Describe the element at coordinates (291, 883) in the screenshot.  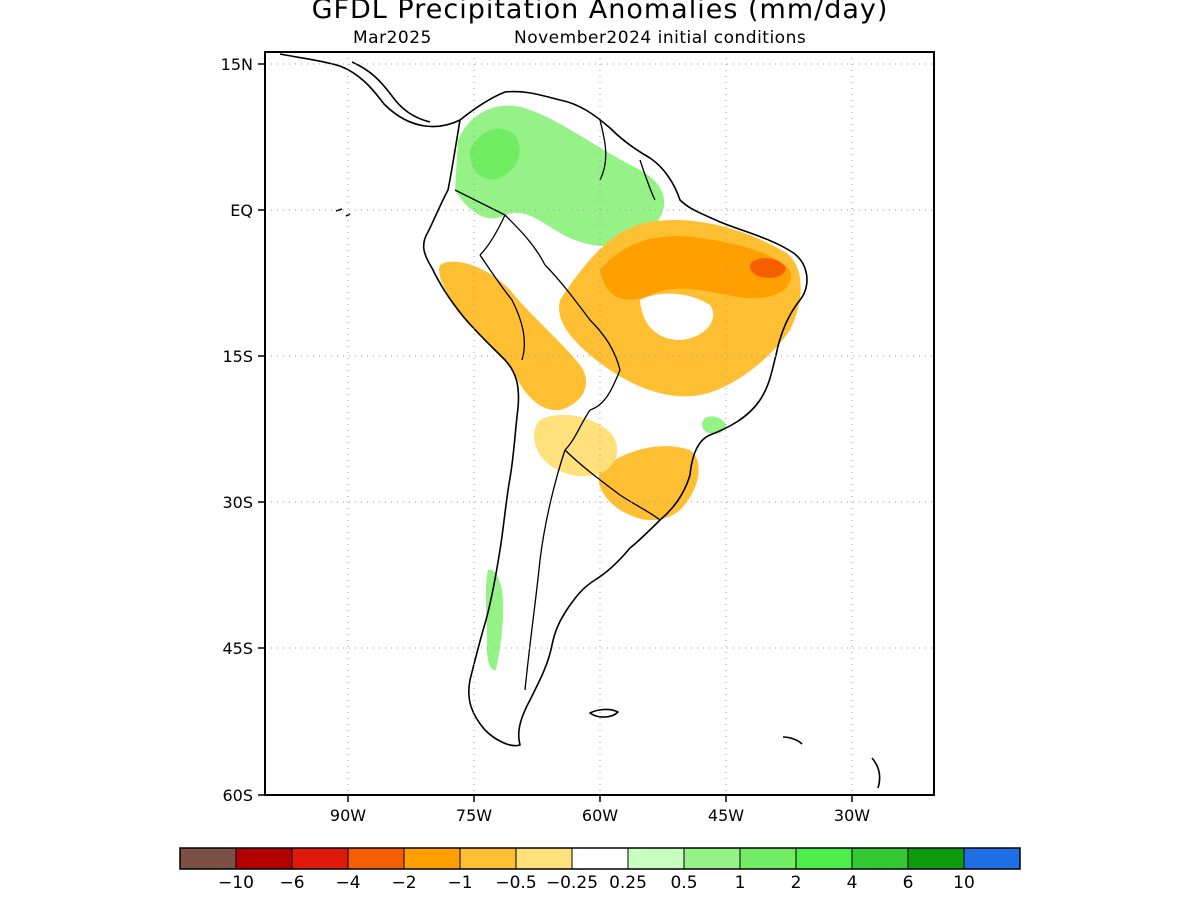
I see `colorbar-label: −6` at that location.